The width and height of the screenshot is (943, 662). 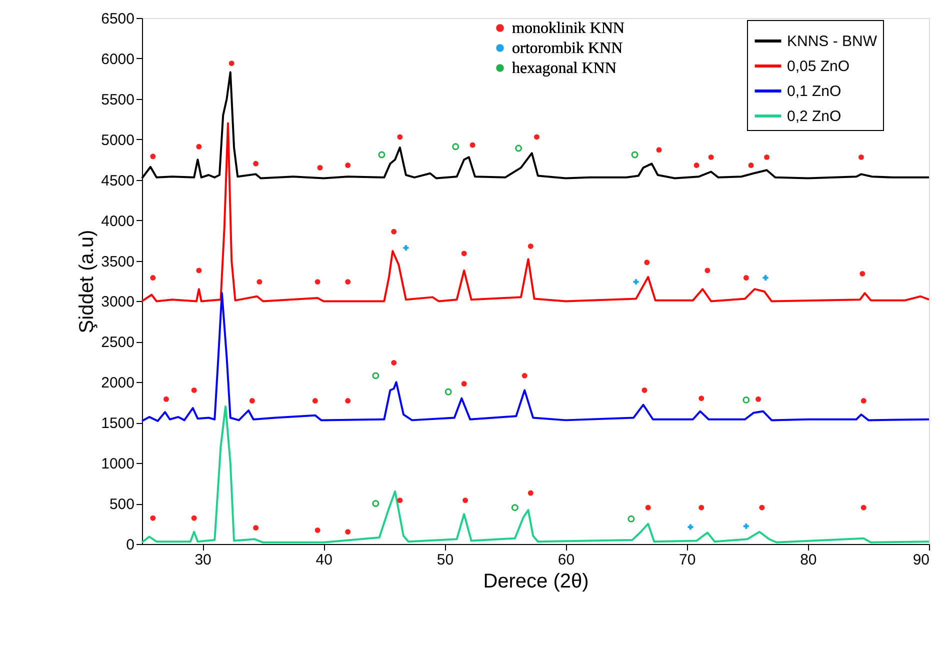 I want to click on y-tick-label: 6000, so click(x=117, y=59).